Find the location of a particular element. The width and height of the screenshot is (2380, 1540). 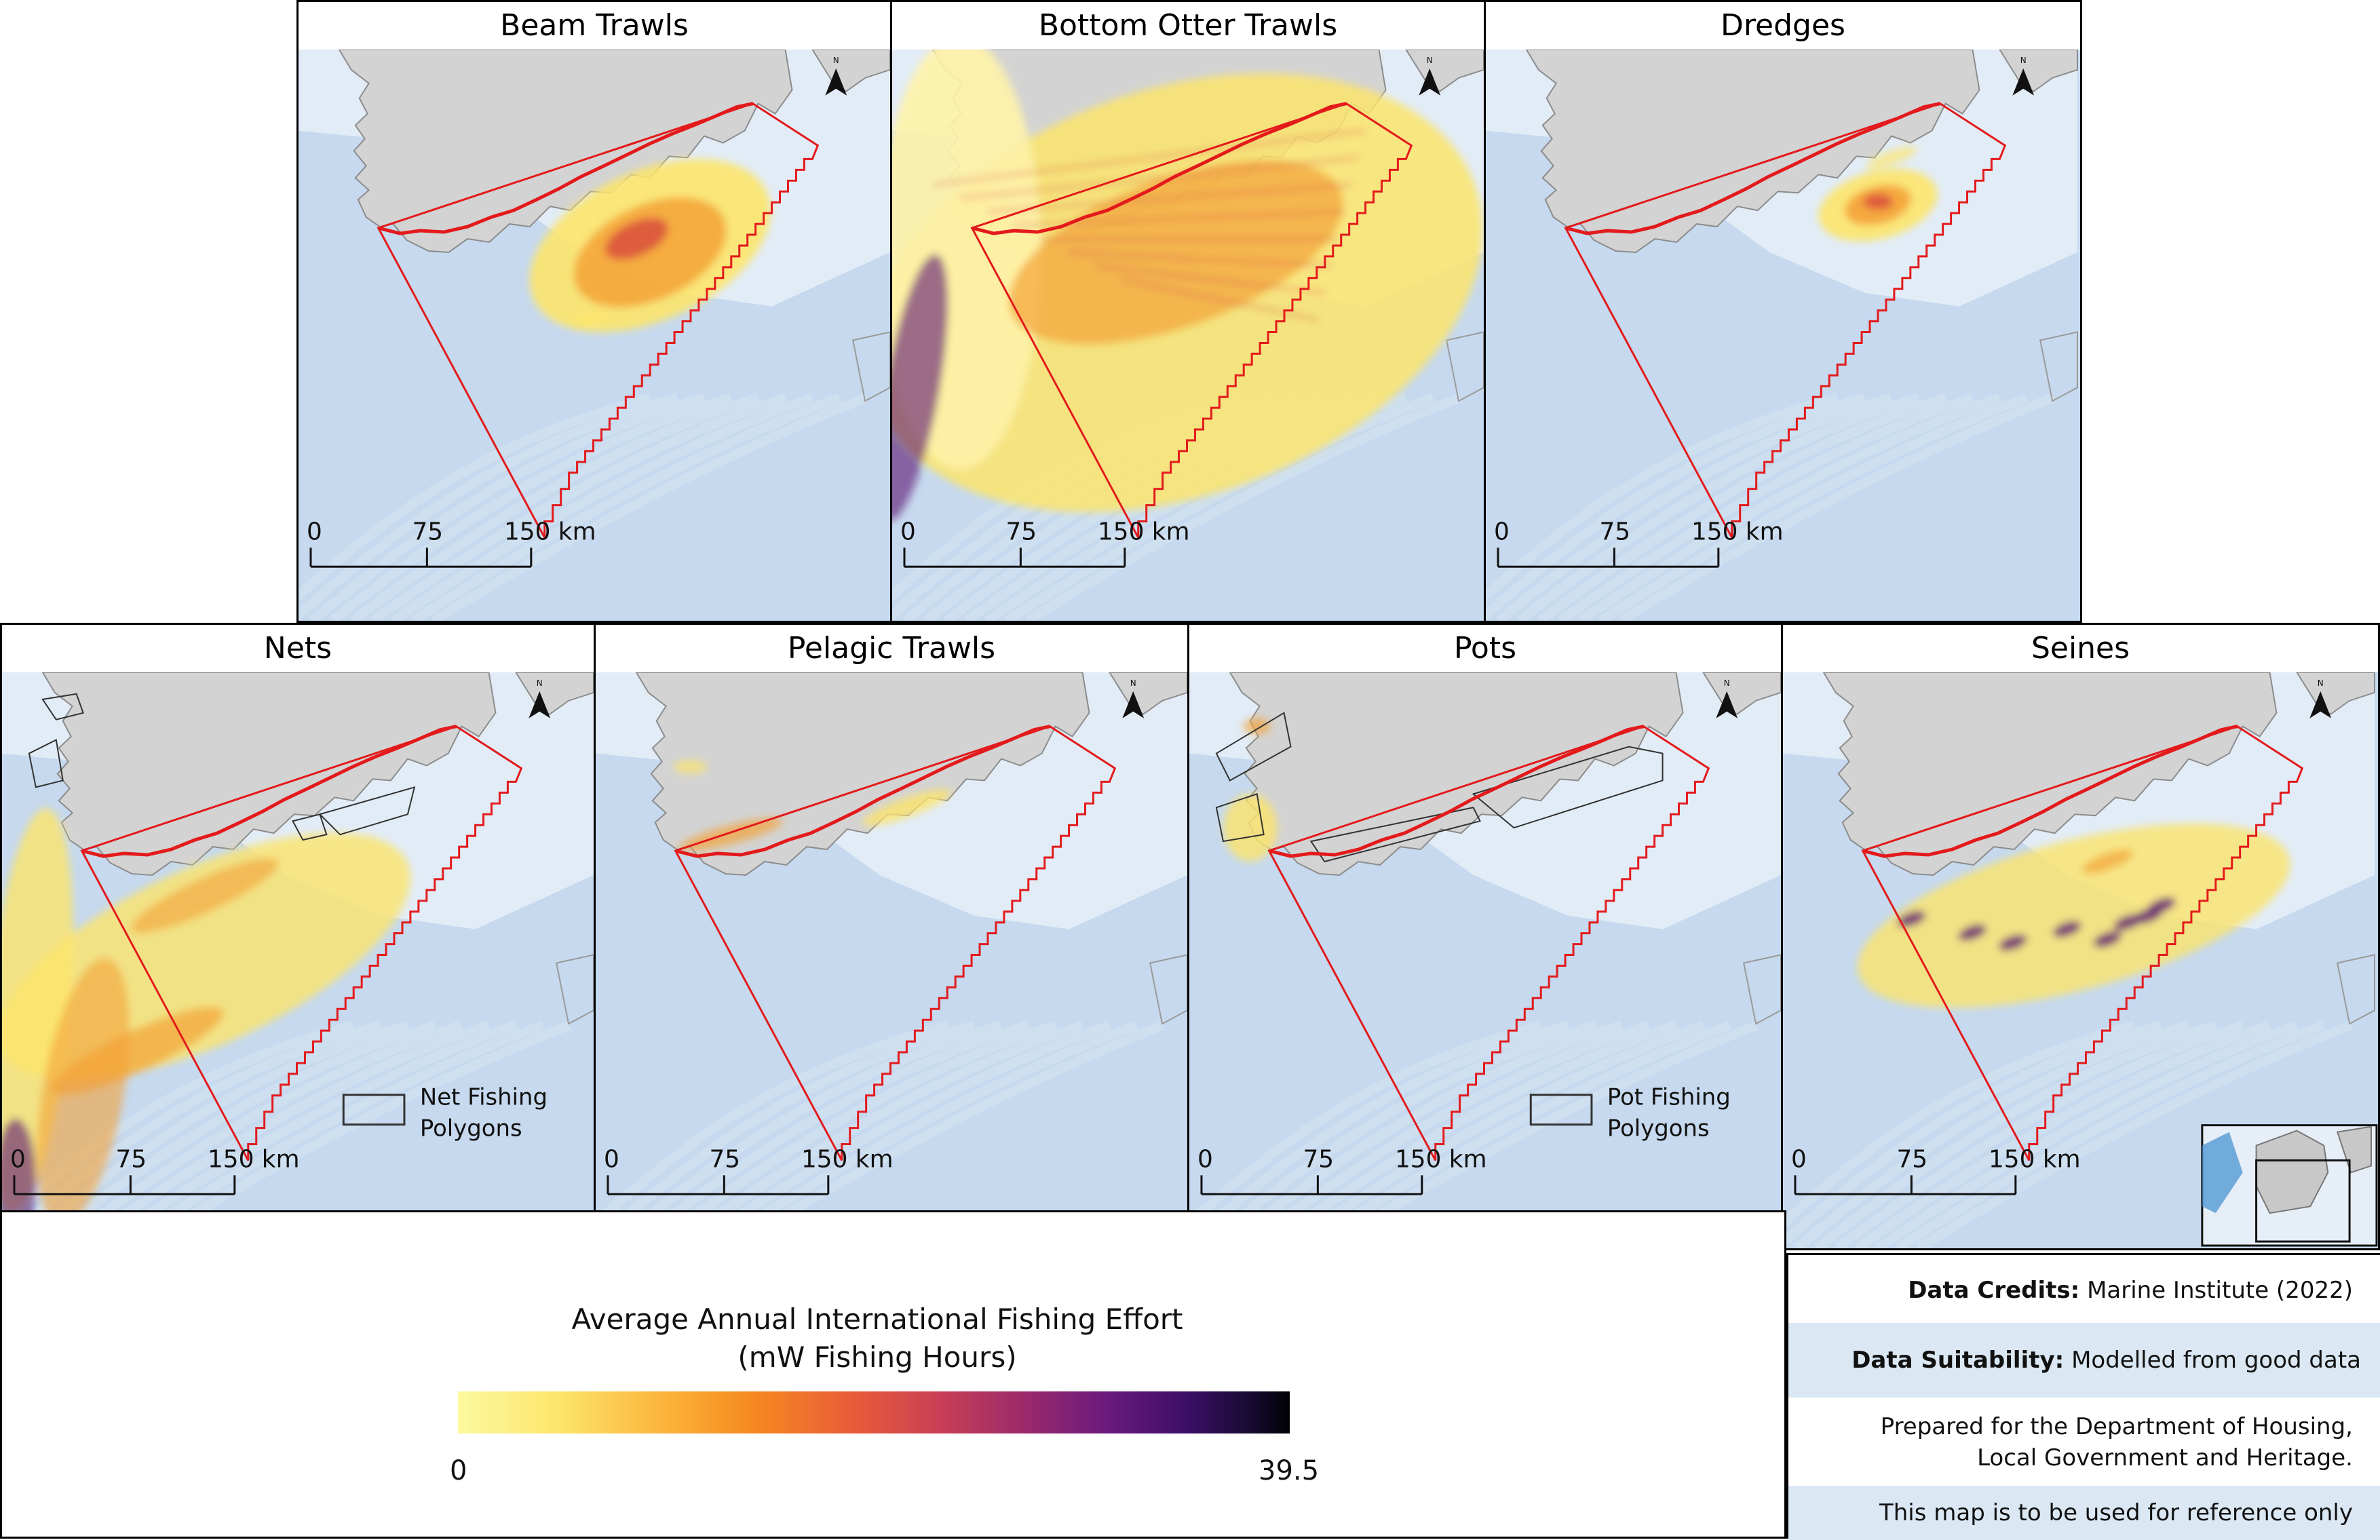

polygon-legend-label: Pot Fishing is located at coordinates (1669, 1097).